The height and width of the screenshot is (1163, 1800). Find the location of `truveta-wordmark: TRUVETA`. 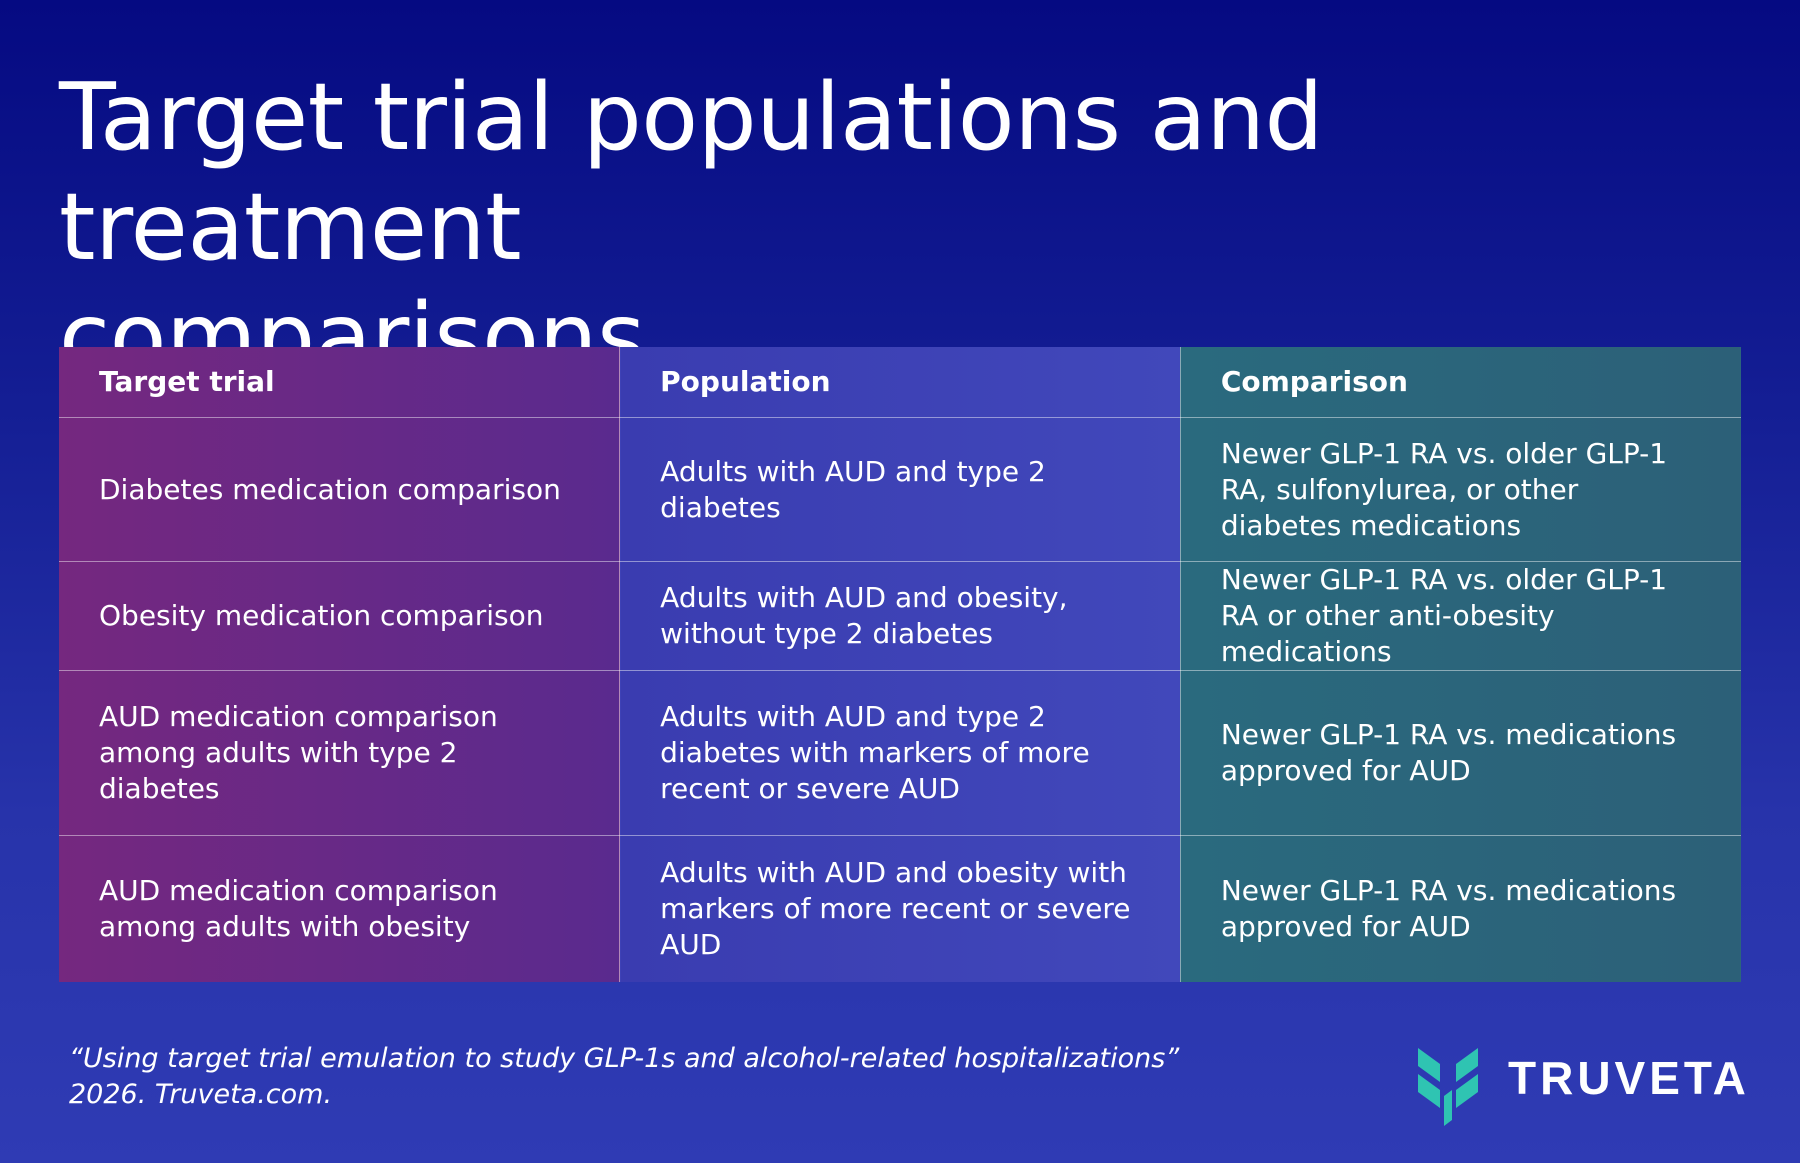

truveta-wordmark: TRUVETA is located at coordinates (1629, 1078).